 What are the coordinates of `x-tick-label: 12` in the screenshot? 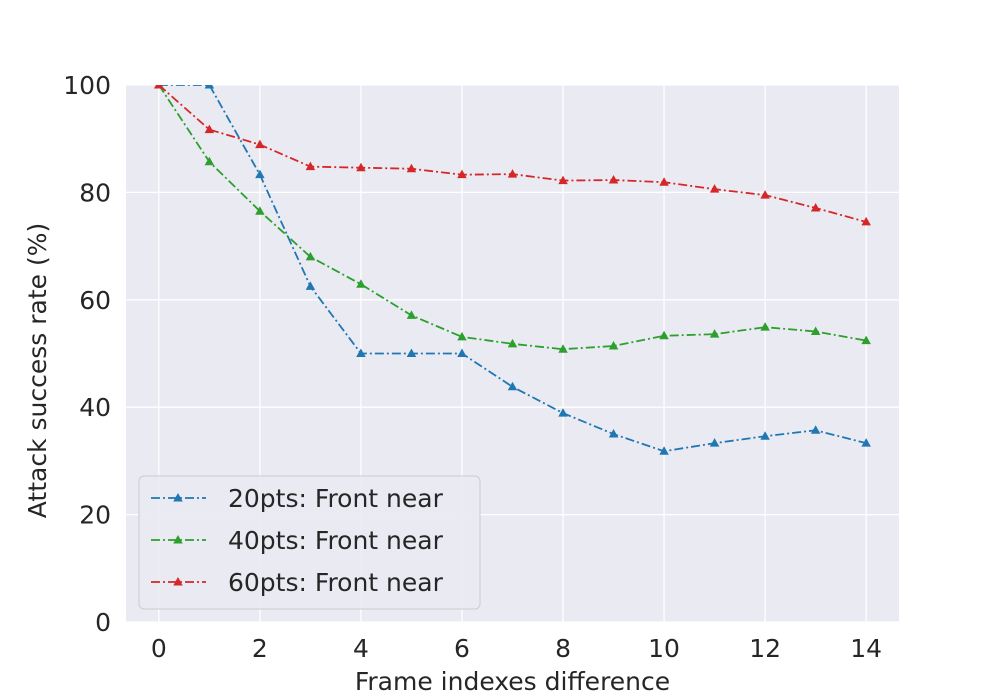 It's located at (765, 648).